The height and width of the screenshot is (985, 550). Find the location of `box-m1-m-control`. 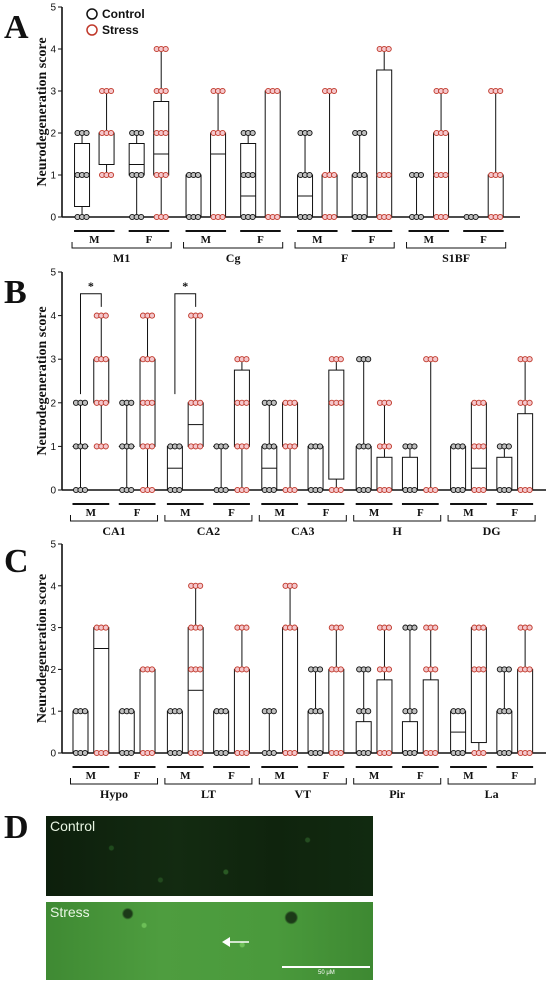

box-m1-m-control is located at coordinates (82, 175).